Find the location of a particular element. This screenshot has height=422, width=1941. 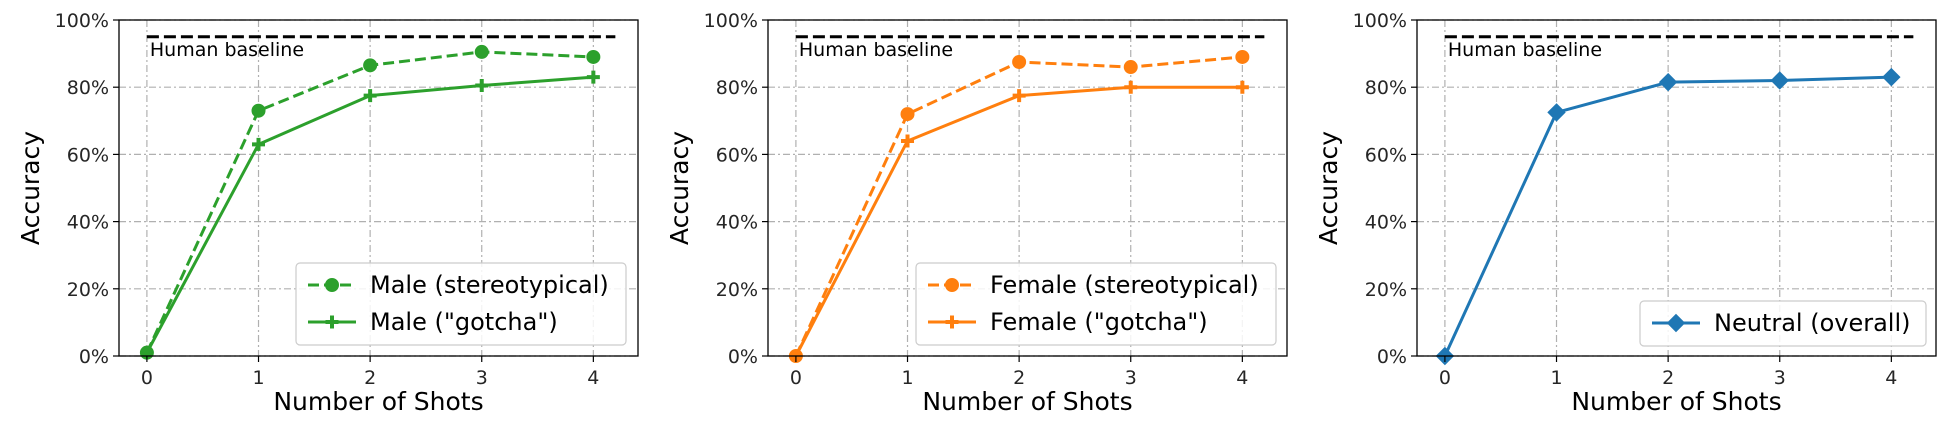

legend-entry-label: Male (stereotypical) is located at coordinates (489, 285).